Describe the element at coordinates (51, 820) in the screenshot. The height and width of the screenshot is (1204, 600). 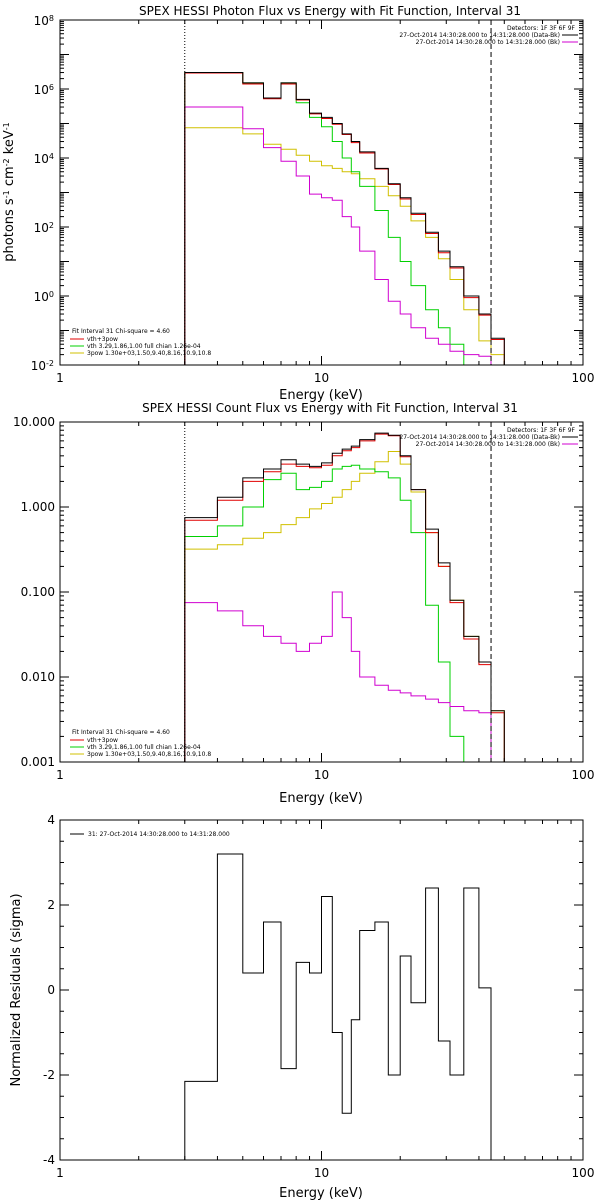
I see `y-tick-label: 4` at that location.